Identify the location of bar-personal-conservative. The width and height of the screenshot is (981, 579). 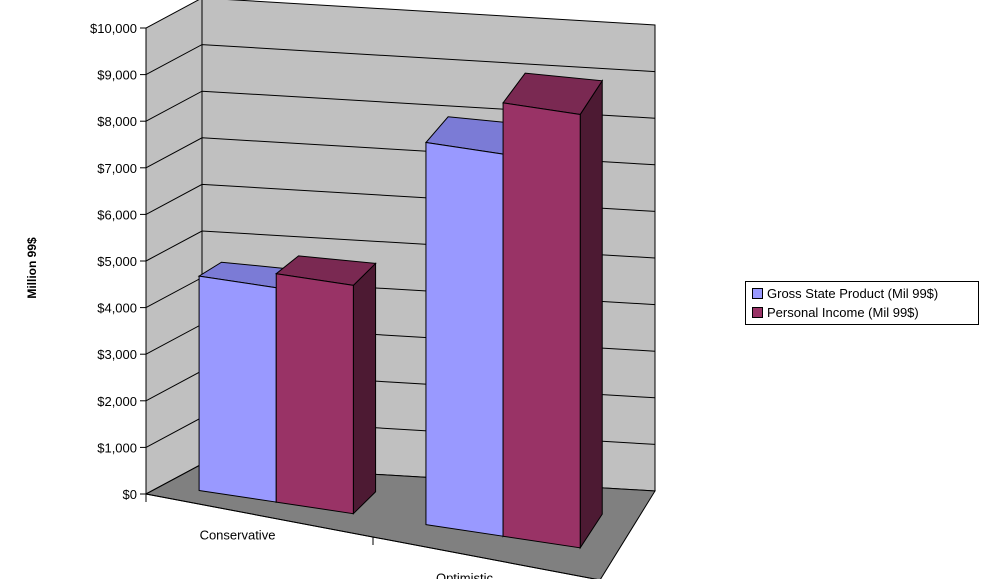
(326, 385).